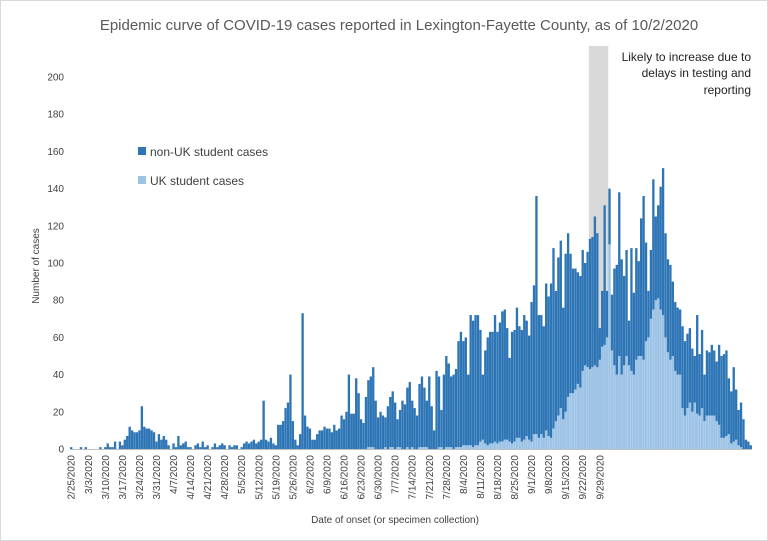 Image resolution: width=768 pixels, height=541 pixels. I want to click on x-tick-label: 7/21/2020, so click(430, 477).